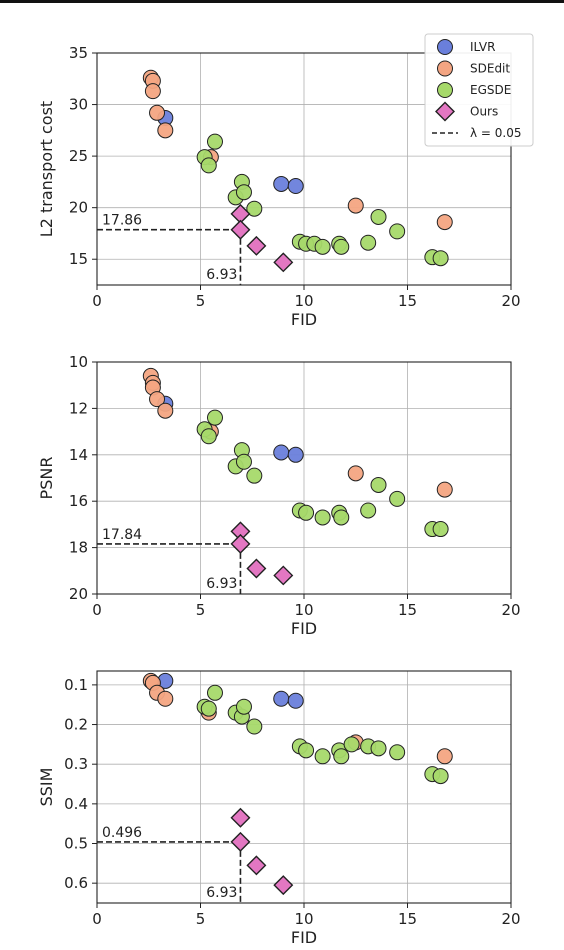  What do you see at coordinates (78, 53) in the screenshot?
I see `y-tick-label: 35` at bounding box center [78, 53].